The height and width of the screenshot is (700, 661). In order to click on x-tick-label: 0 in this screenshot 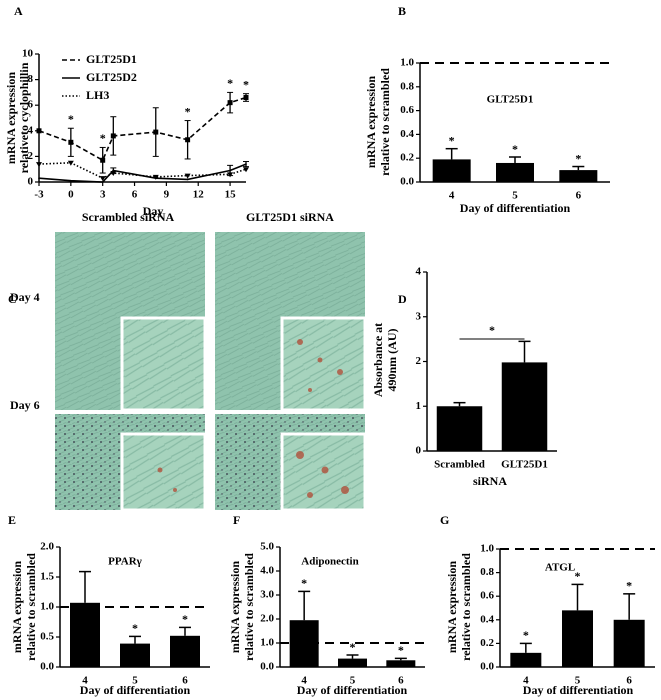, I will do `click(71, 195)`.